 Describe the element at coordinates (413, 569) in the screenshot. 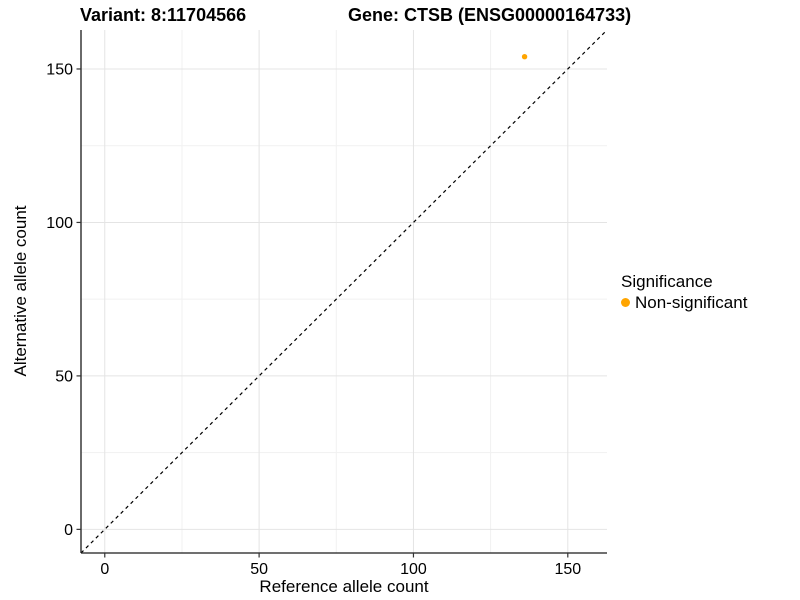

I see `x-tick-label: 100` at that location.